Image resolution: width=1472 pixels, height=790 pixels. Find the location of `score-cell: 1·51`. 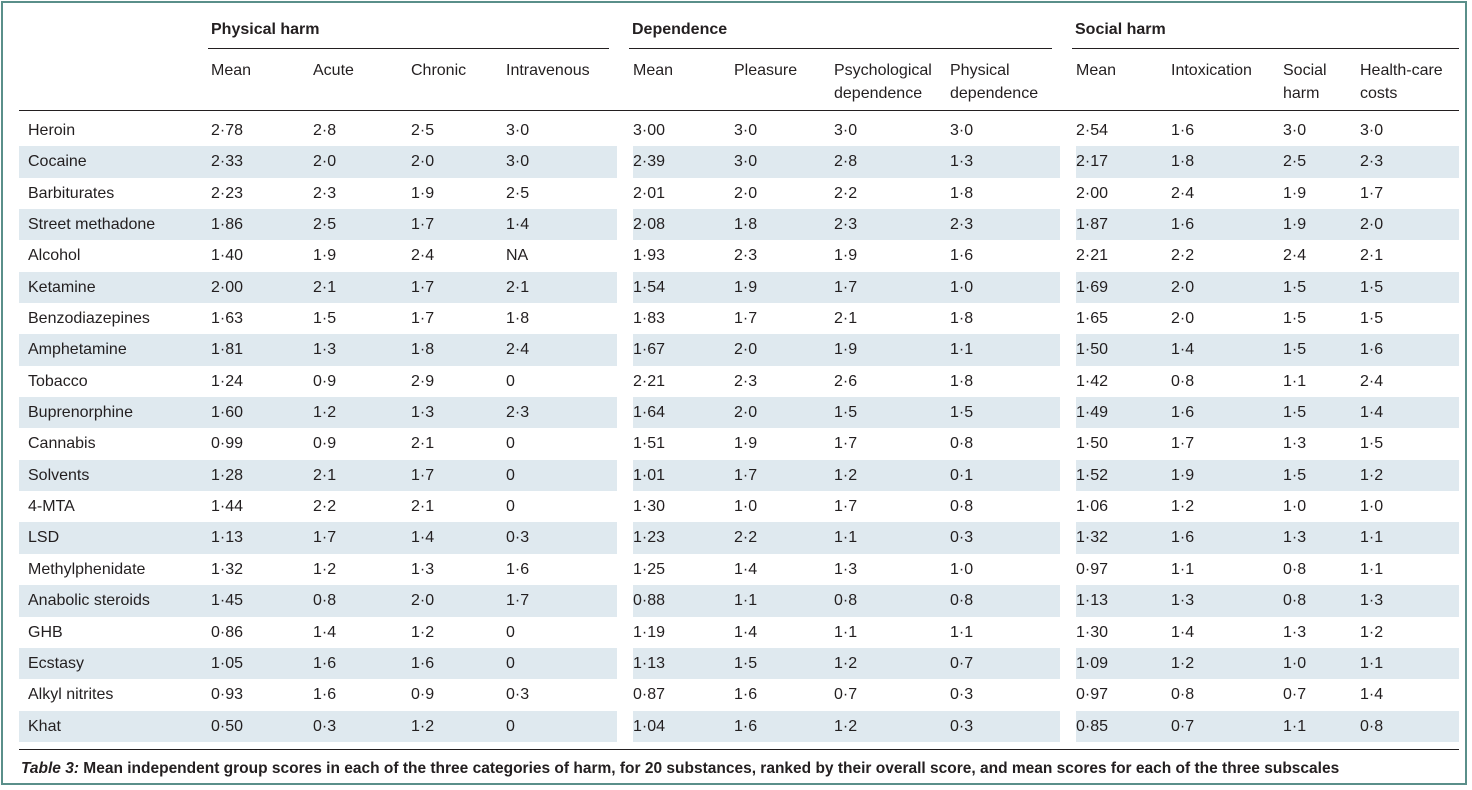

score-cell: 1·51 is located at coordinates (649, 444).